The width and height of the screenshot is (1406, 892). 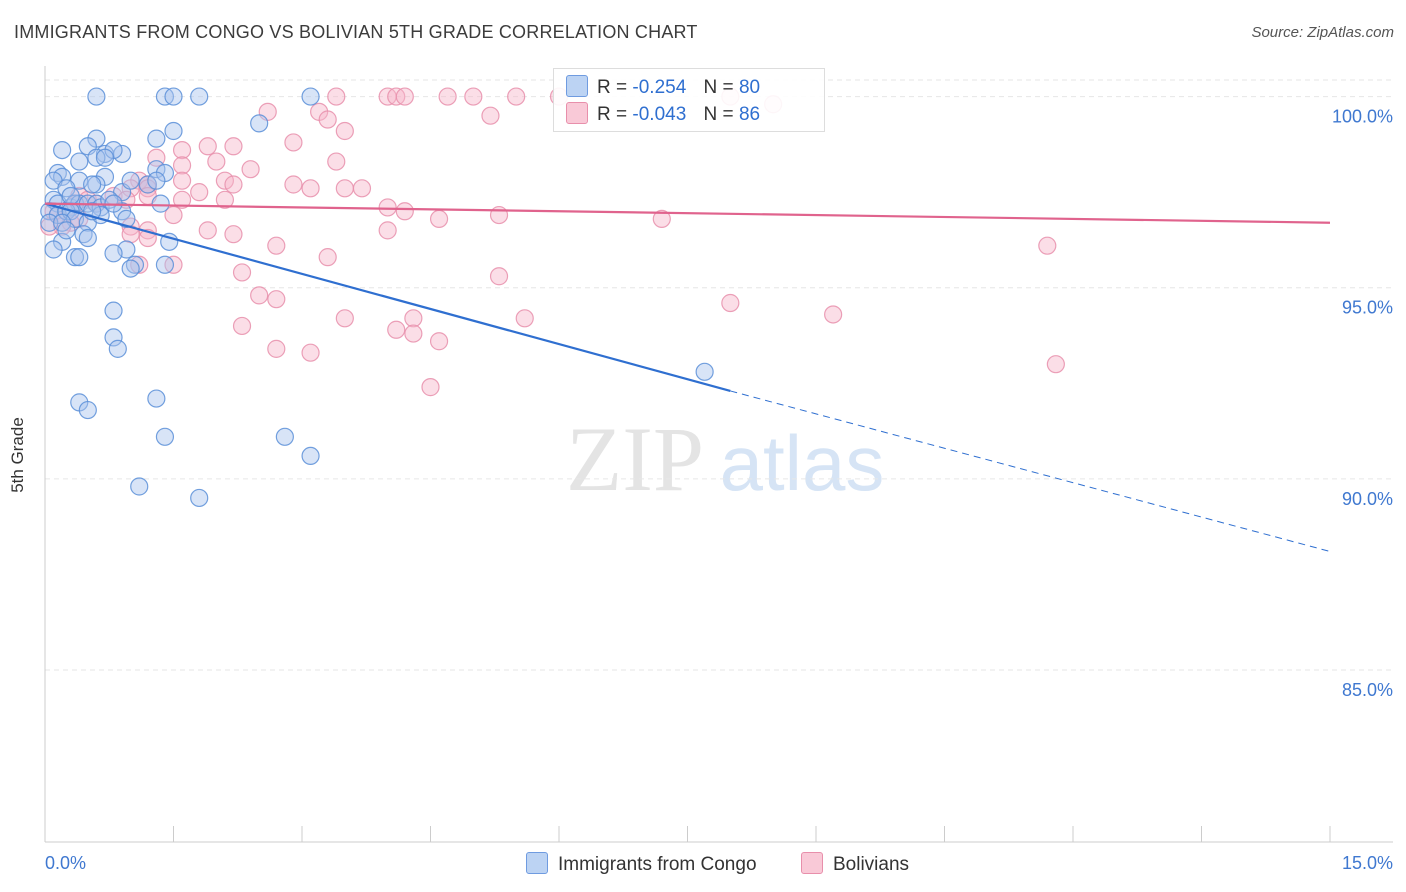 I want to click on legend-row-bolivians: R = -0.043 N = 86, so click(x=663, y=115).